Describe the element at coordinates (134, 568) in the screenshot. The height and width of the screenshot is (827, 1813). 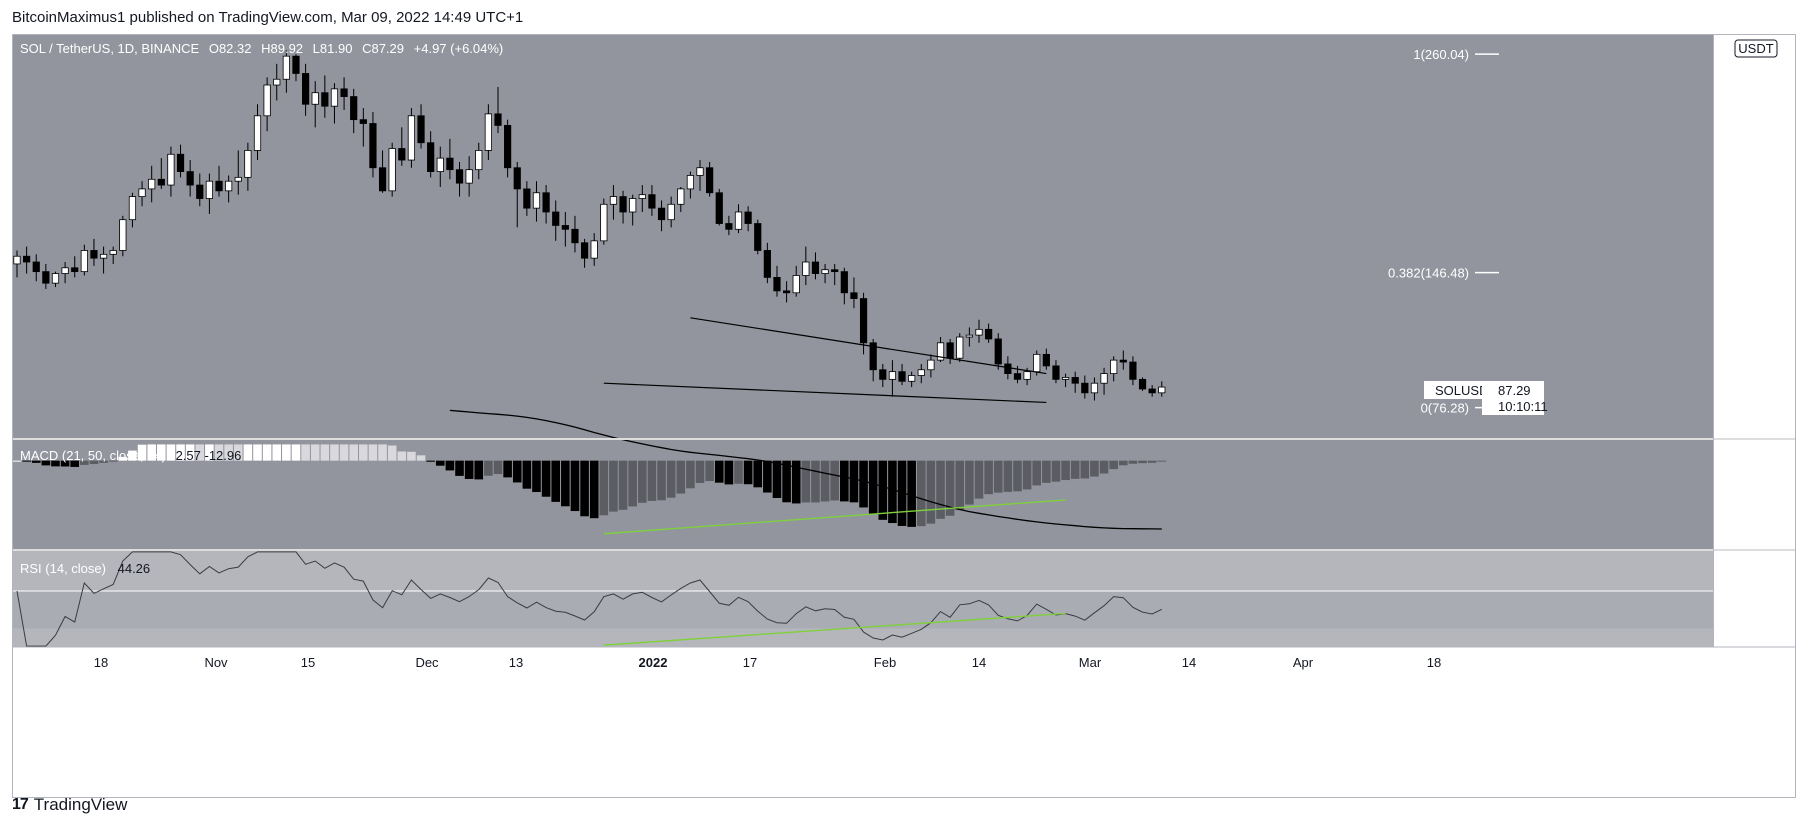
I see `rsi-value: 44.26` at that location.